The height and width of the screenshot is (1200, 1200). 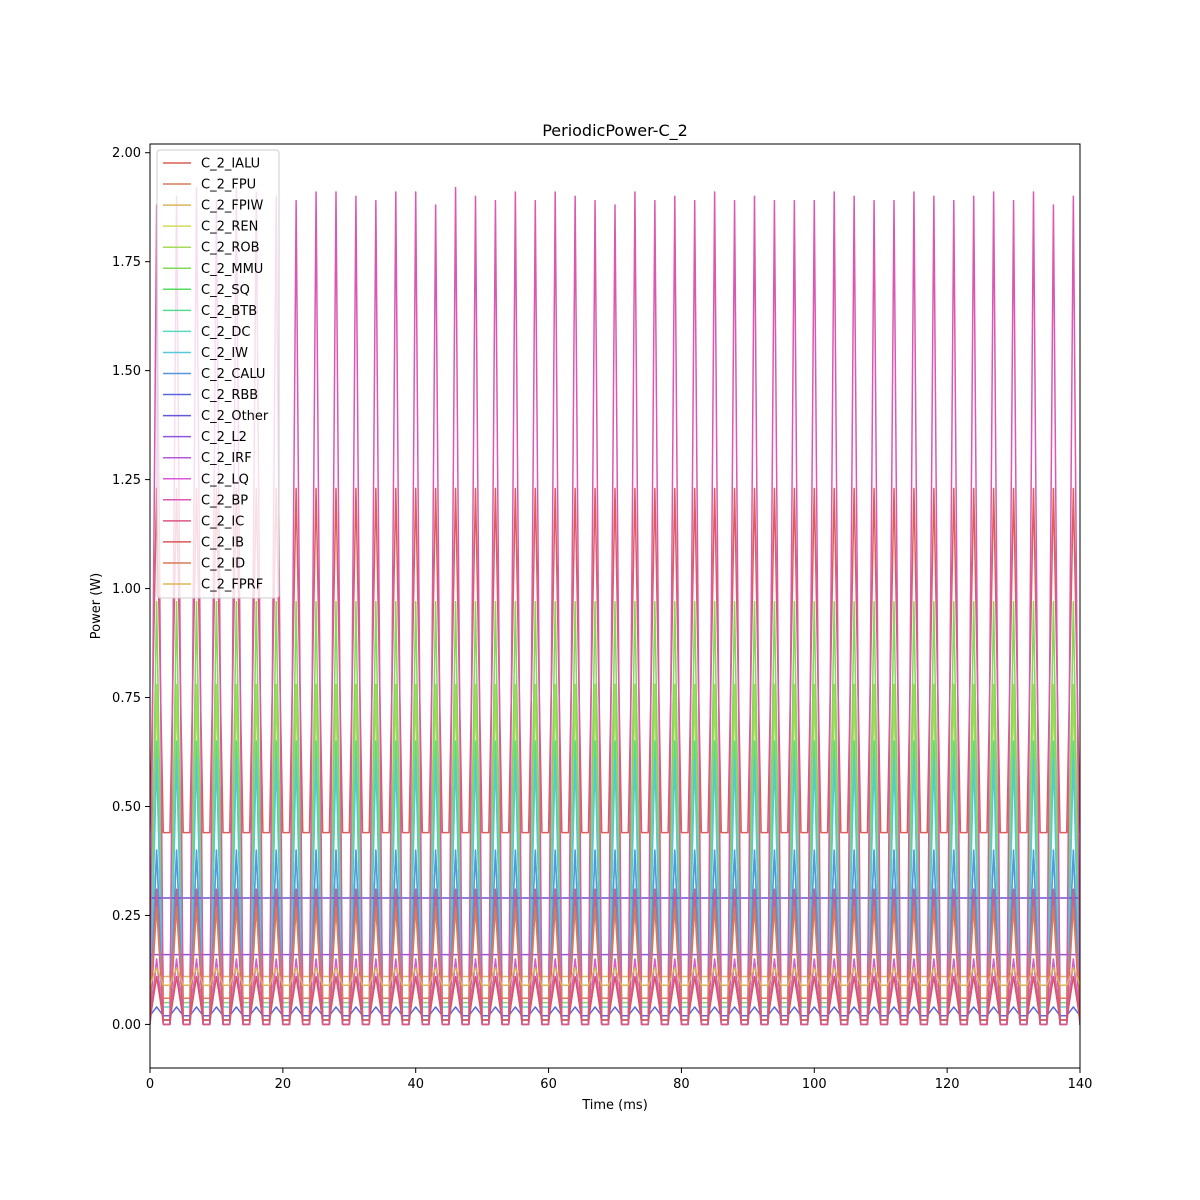 What do you see at coordinates (615, 131) in the screenshot?
I see `chart-title: PeriodicPower-C_2` at bounding box center [615, 131].